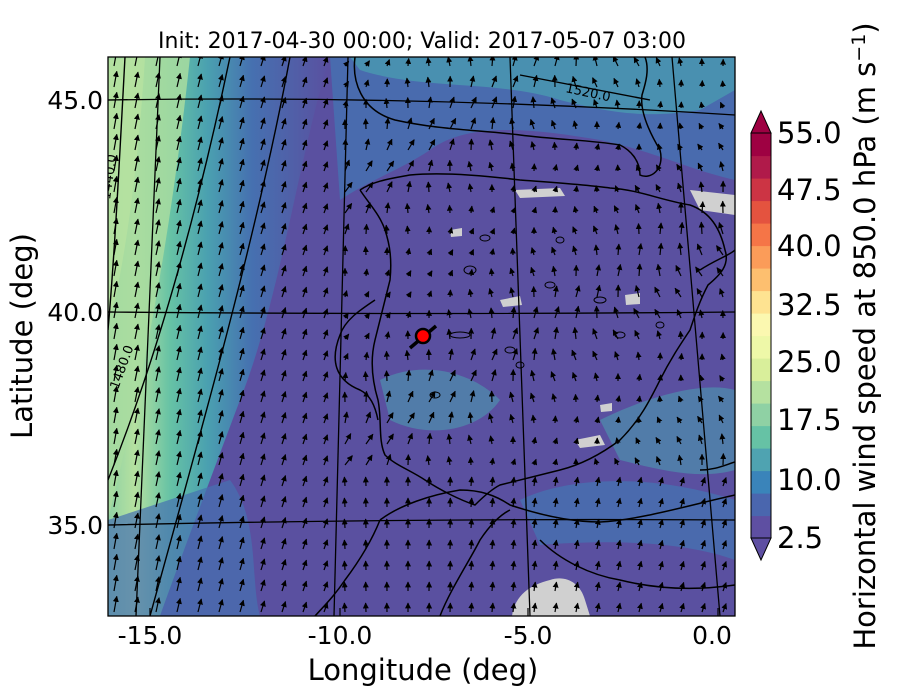 This screenshot has width=900, height=700. Describe the element at coordinates (528, 635) in the screenshot. I see `x-tick-label: -5.0` at that location.